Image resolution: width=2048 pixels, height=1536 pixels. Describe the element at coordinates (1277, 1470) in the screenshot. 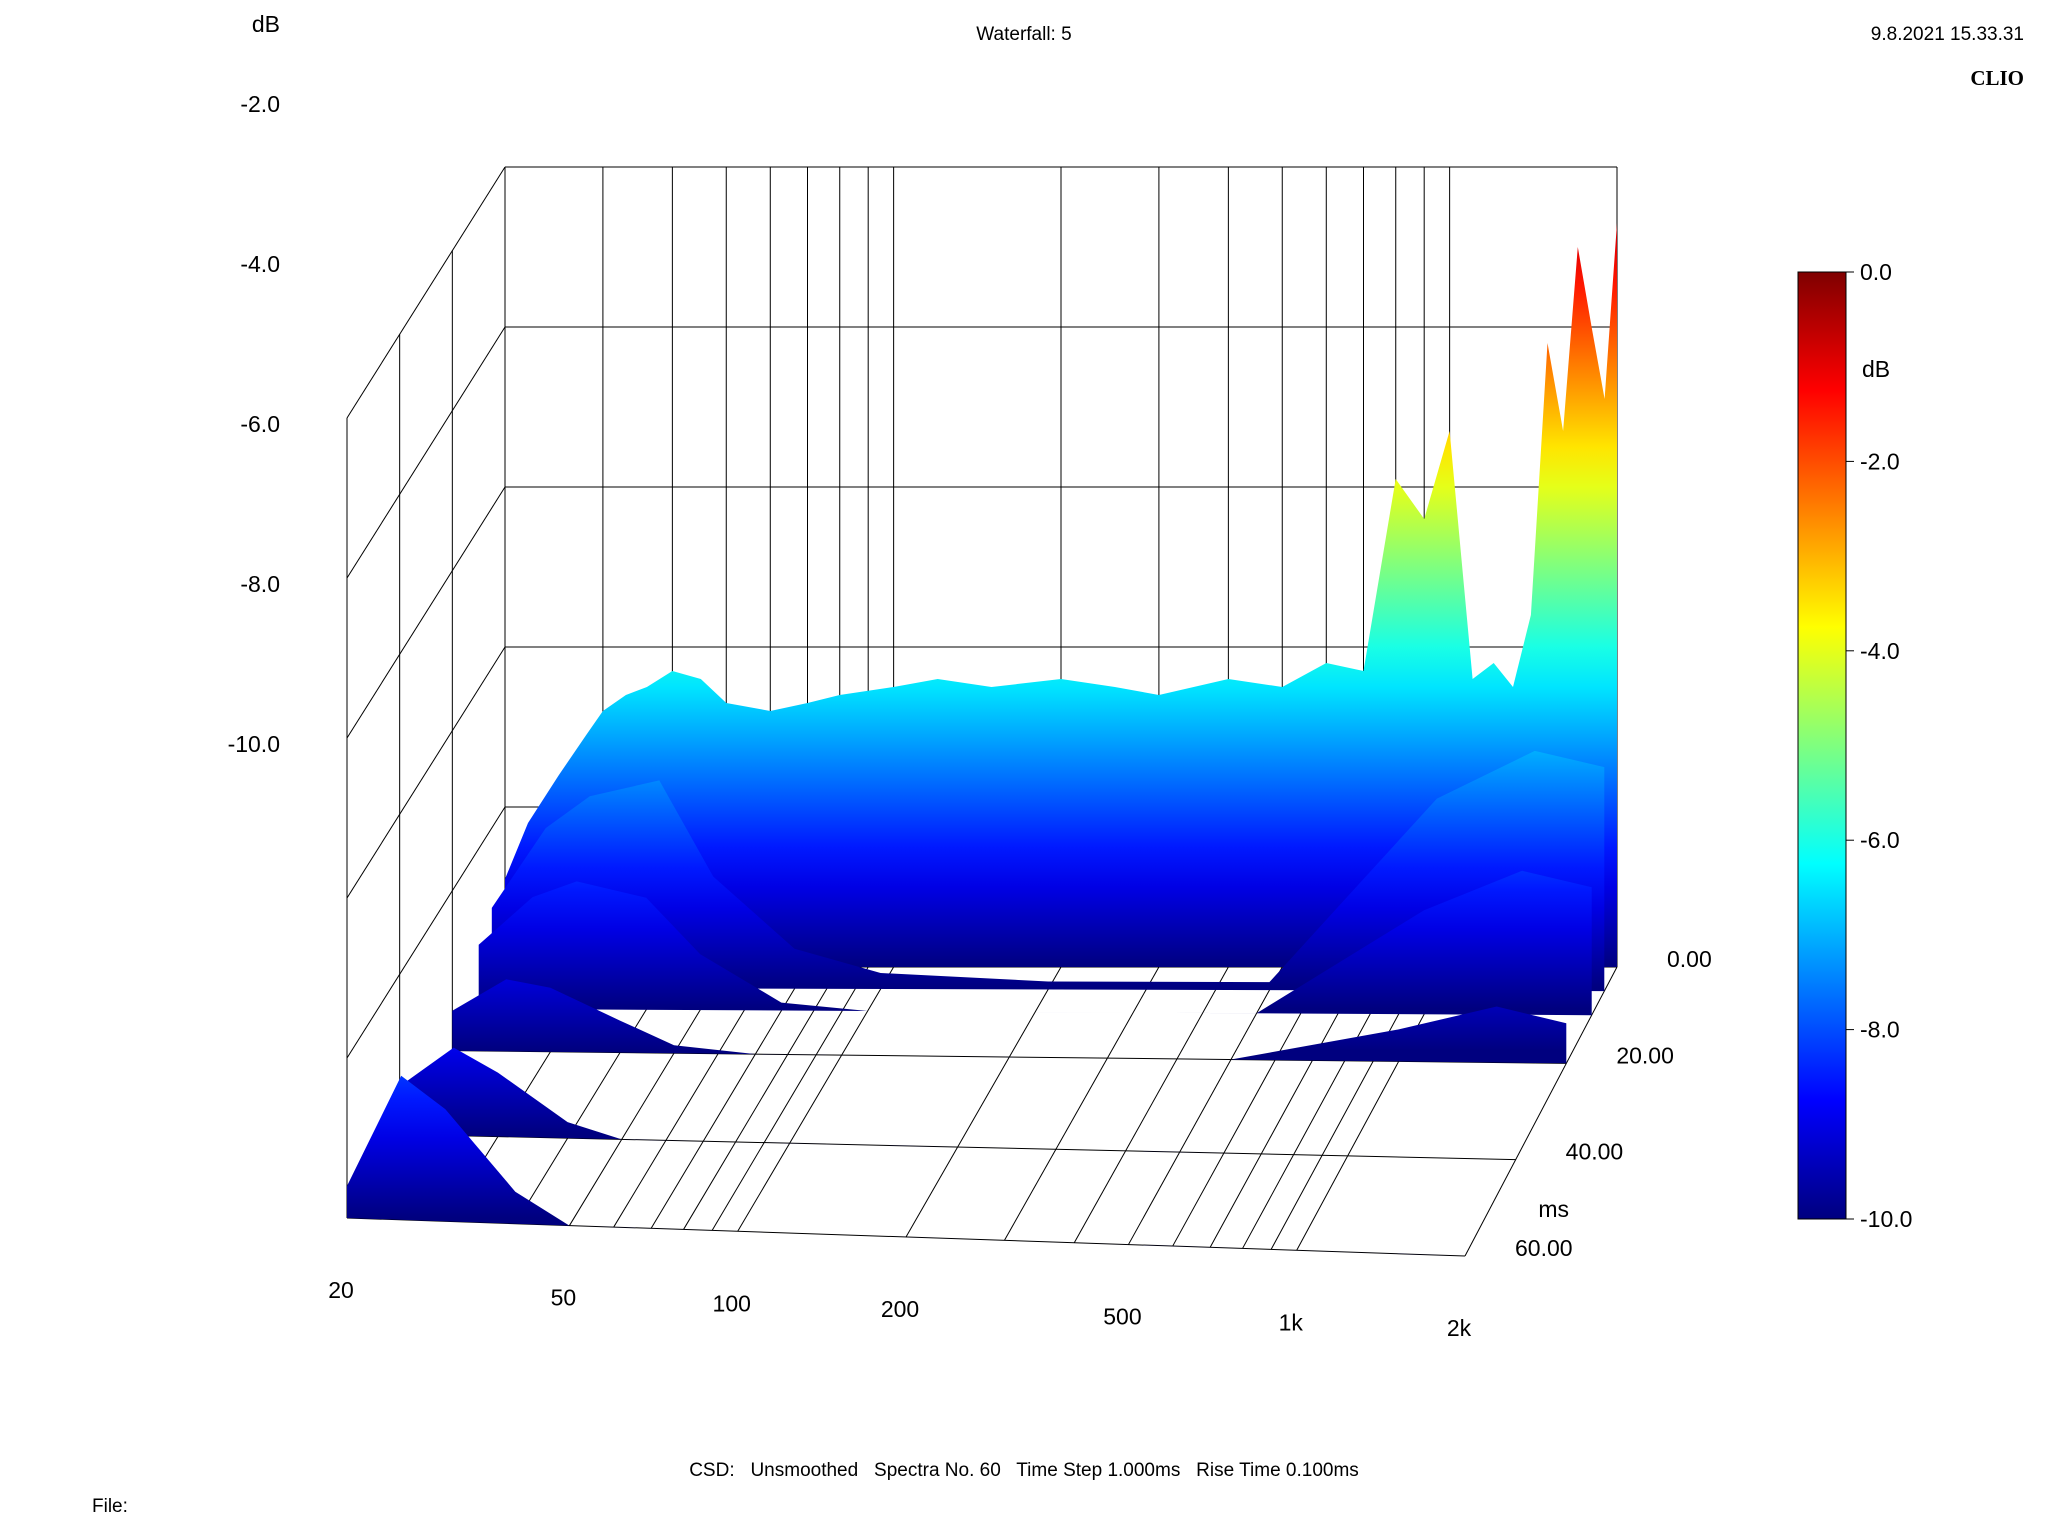

I see `rise-time: Rise Time 0.100ms` at that location.